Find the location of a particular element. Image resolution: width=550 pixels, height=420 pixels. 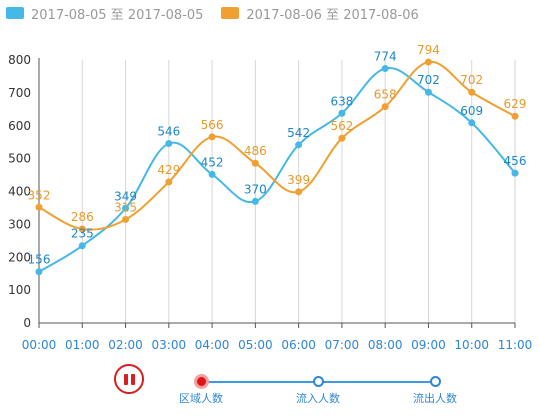

data-label: 658 is located at coordinates (385, 95).